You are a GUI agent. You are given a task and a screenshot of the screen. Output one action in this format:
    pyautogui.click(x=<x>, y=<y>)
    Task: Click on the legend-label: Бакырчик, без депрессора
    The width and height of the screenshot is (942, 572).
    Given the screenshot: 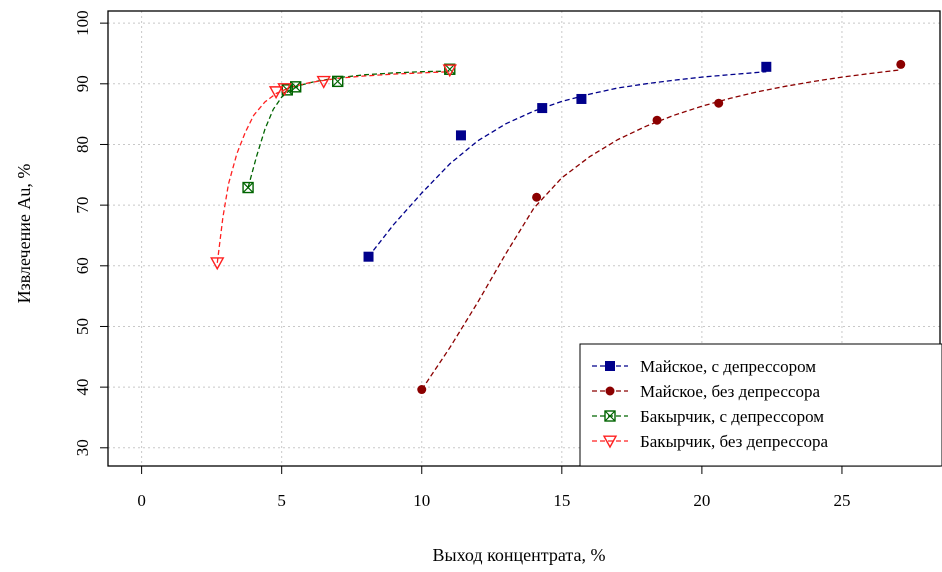 What is the action you would take?
    pyautogui.click(x=734, y=441)
    